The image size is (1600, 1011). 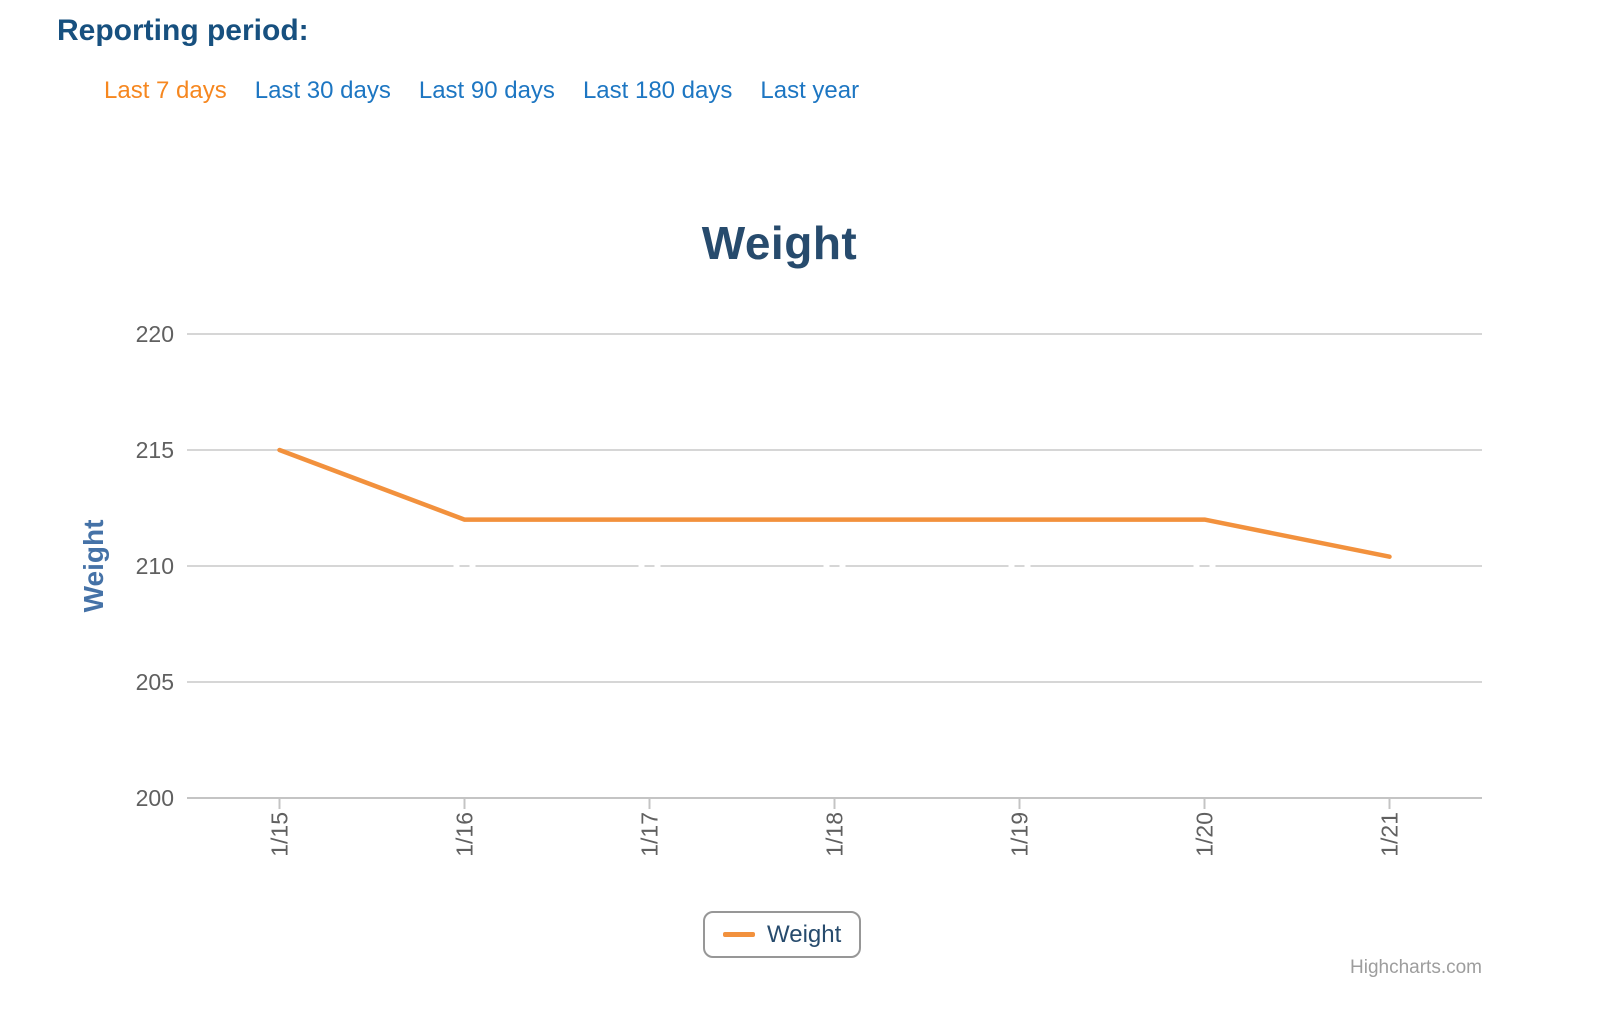 I want to click on x-tick-label-1/20: 1/20, so click(x=1205, y=834).